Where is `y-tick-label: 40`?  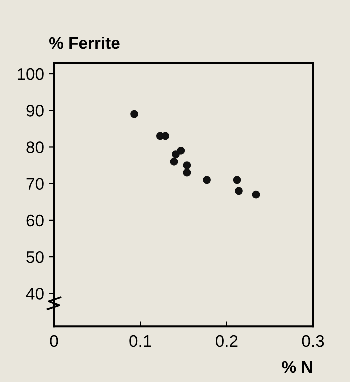 y-tick-label: 40 is located at coordinates (35, 294).